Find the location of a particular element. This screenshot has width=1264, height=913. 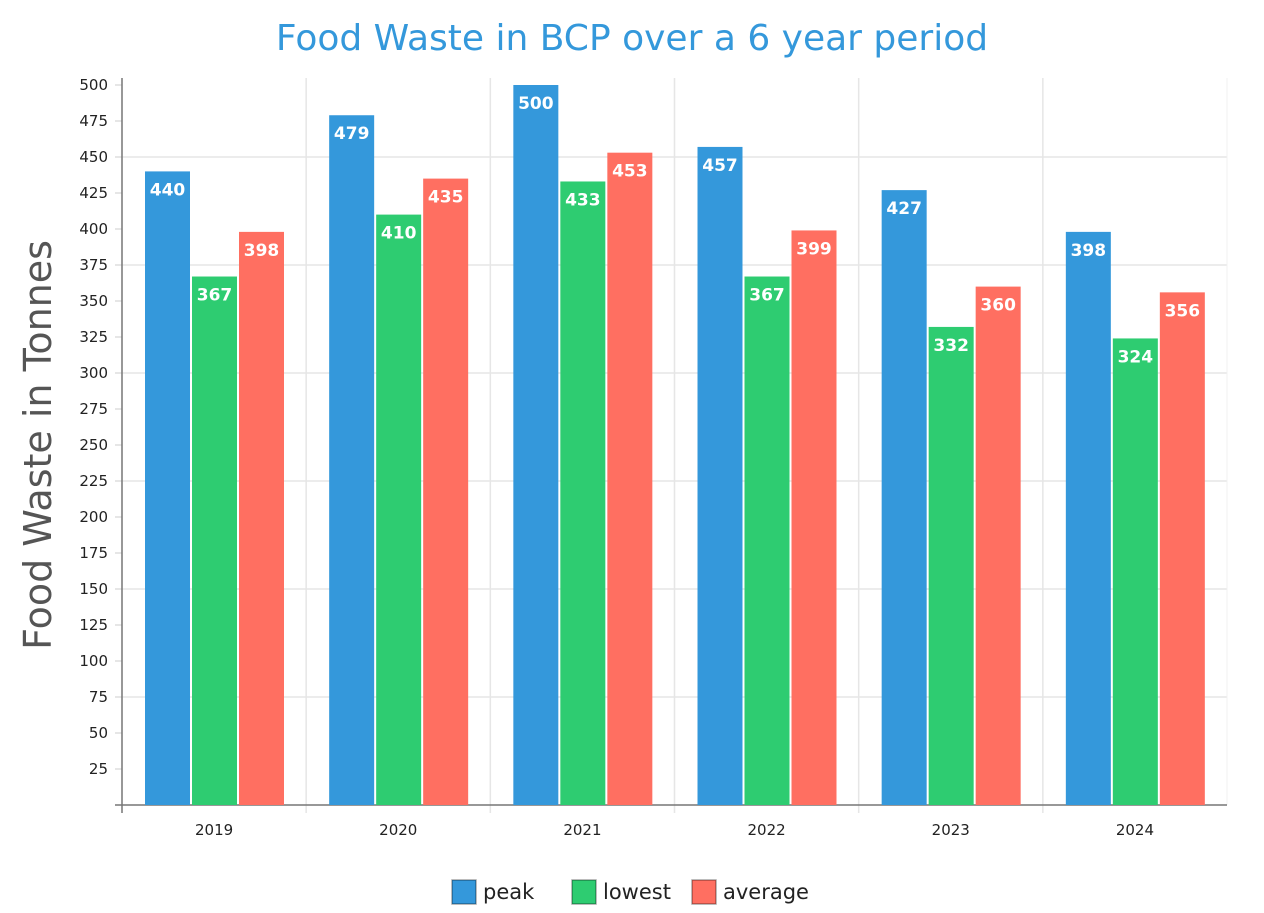

y-tick-label: 175 is located at coordinates (93, 553).